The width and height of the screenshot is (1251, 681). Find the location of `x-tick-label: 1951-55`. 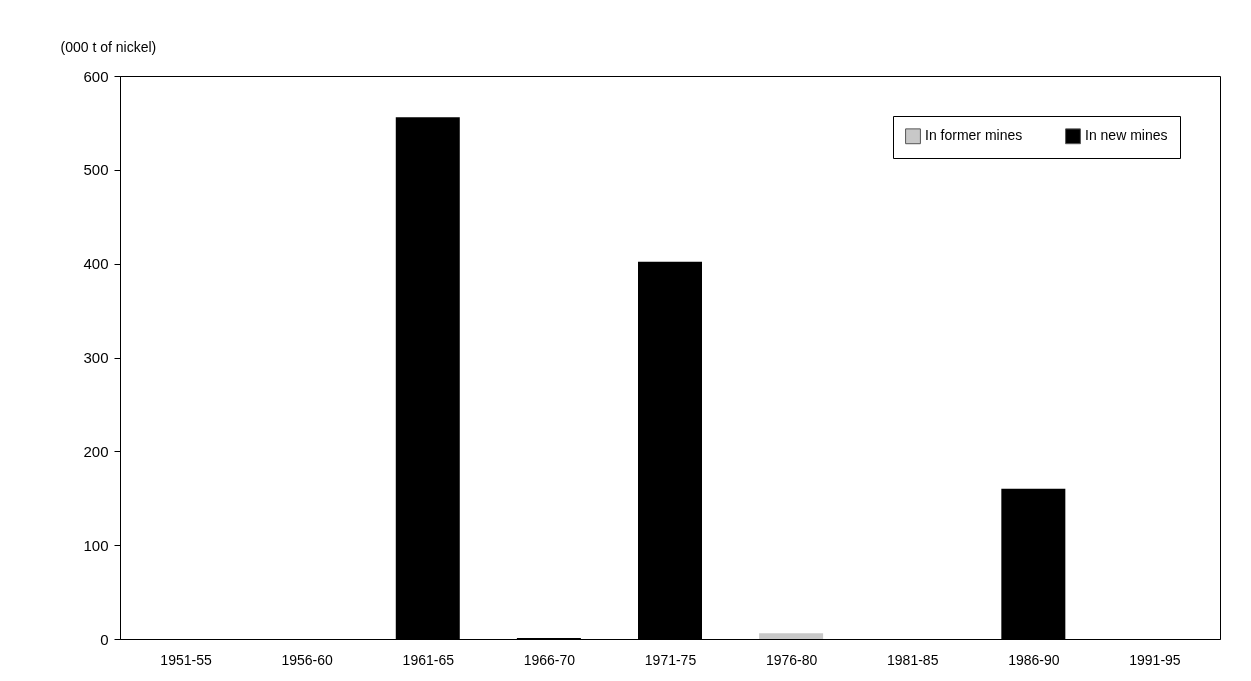

x-tick-label: 1951-55 is located at coordinates (186, 659).